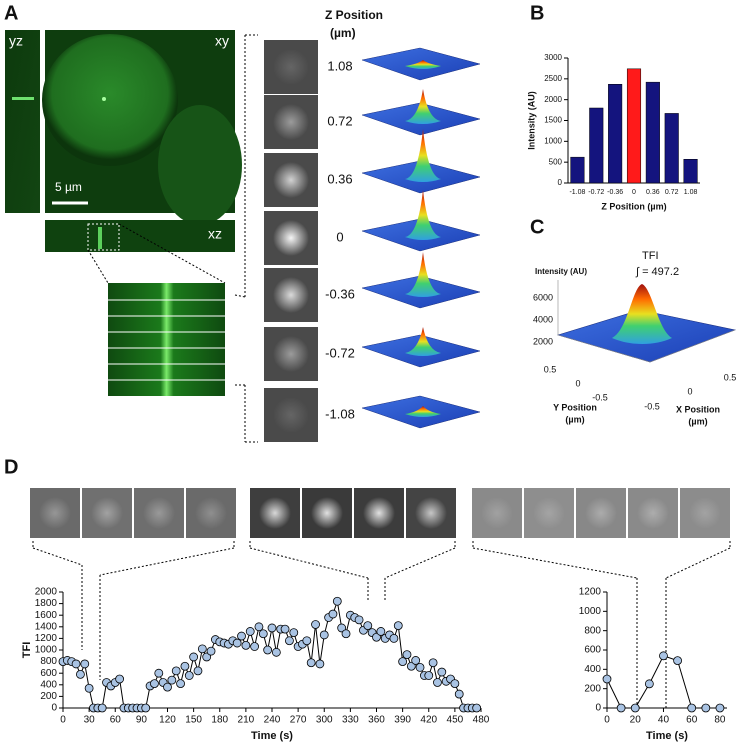 This screenshot has height=751, width=750. What do you see at coordinates (339, 65) in the screenshot?
I see `z-value: 1.08` at bounding box center [339, 65].